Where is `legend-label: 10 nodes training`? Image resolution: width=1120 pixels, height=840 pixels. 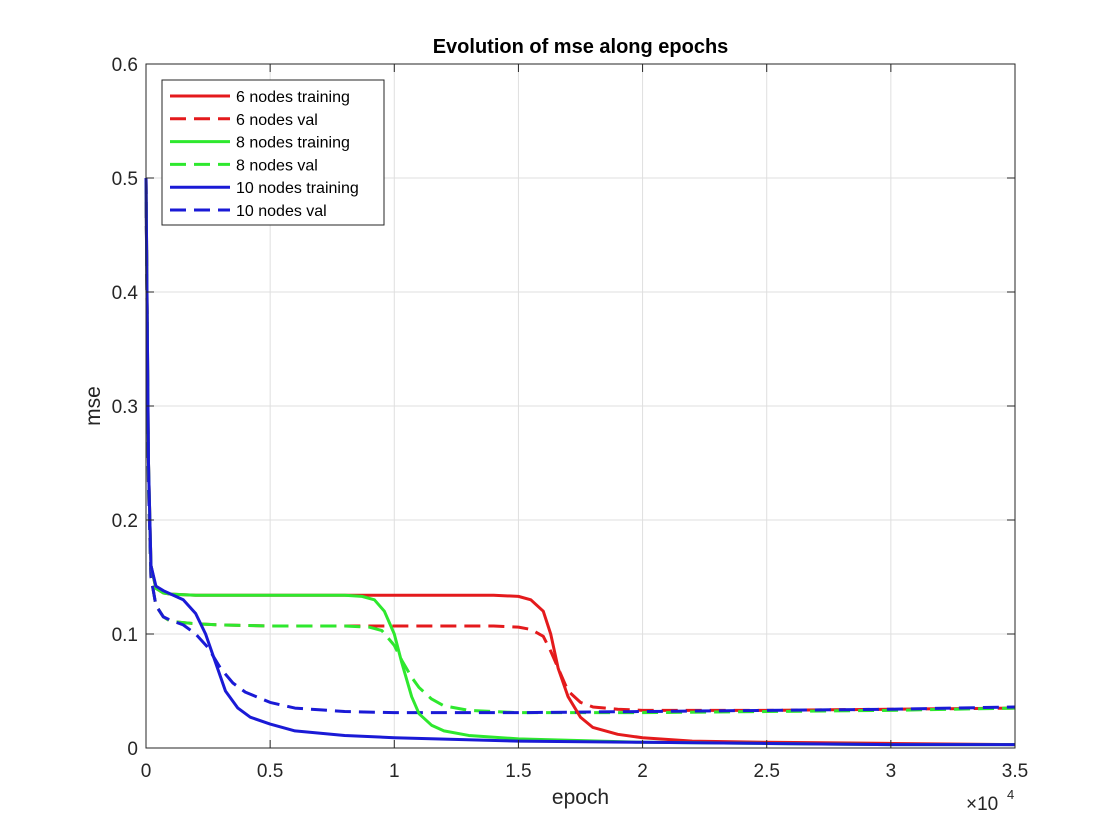
legend-label: 10 nodes training is located at coordinates (297, 188).